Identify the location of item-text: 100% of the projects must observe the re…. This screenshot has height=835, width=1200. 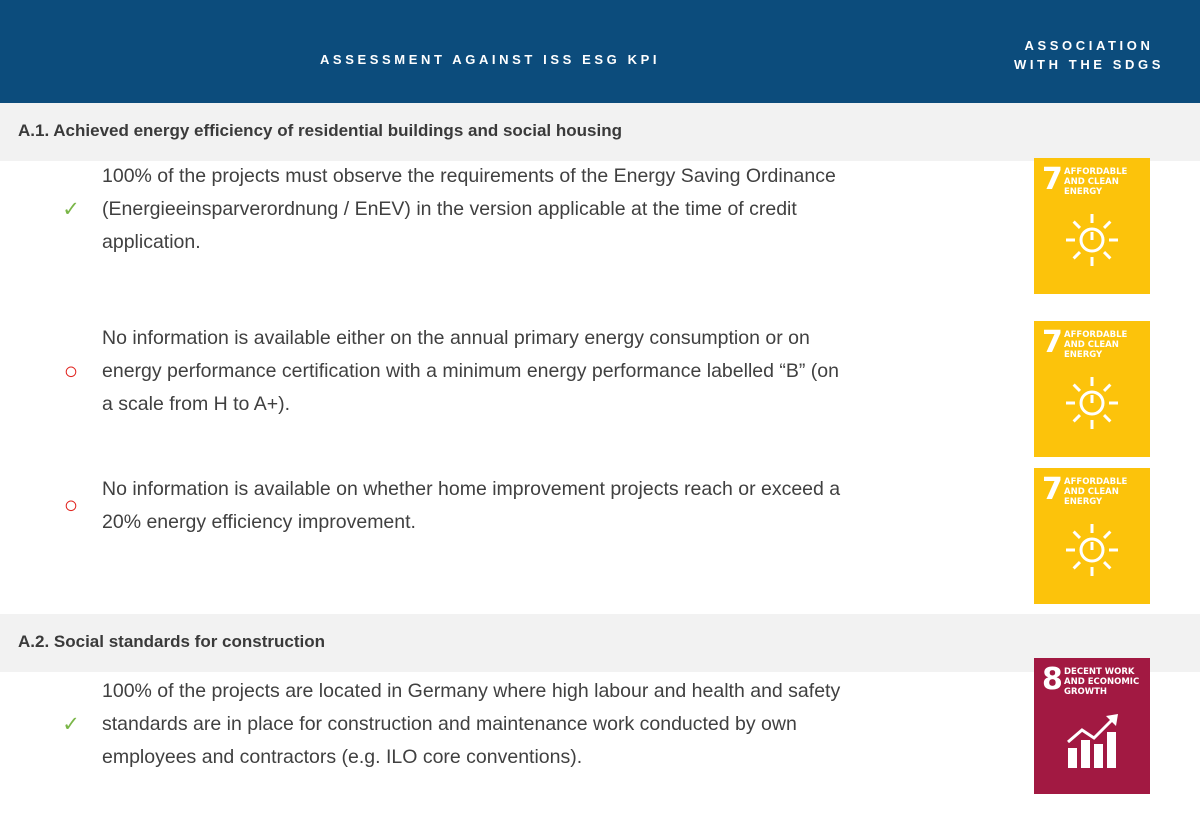
(469, 209).